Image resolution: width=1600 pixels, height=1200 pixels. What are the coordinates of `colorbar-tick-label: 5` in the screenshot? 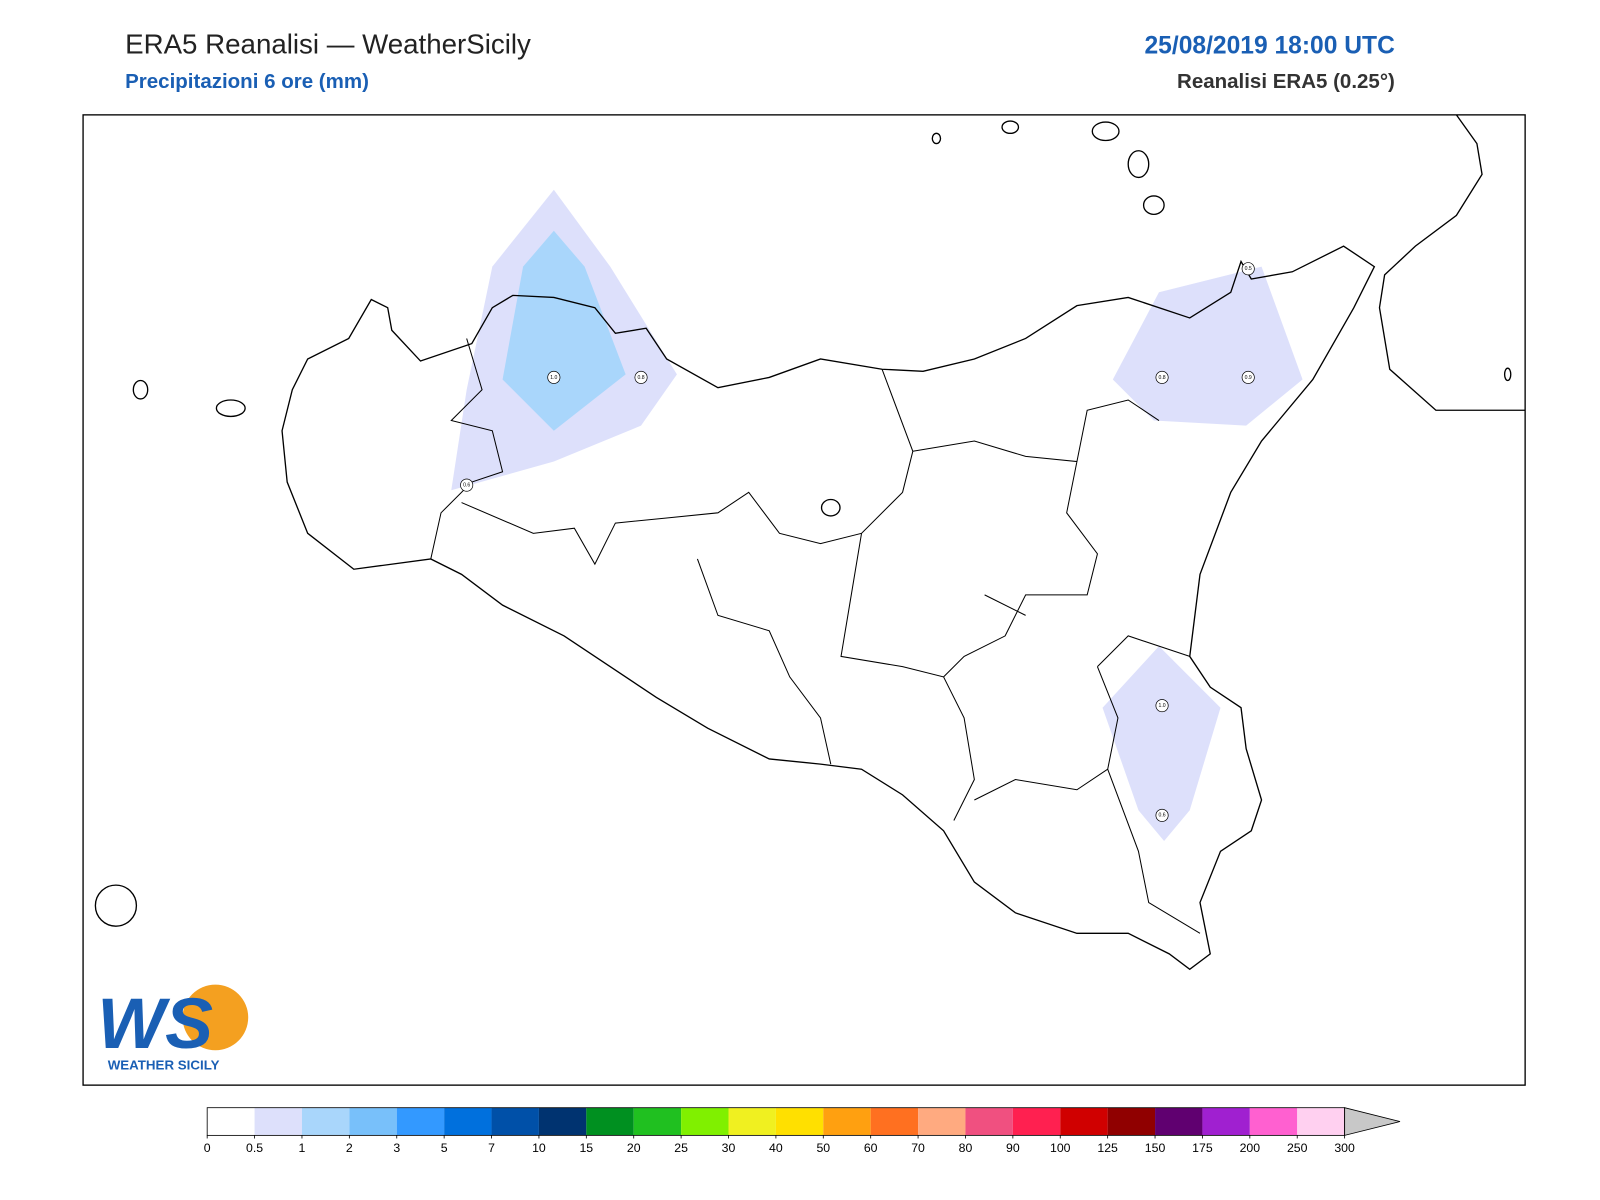 It's located at (444, 1148).